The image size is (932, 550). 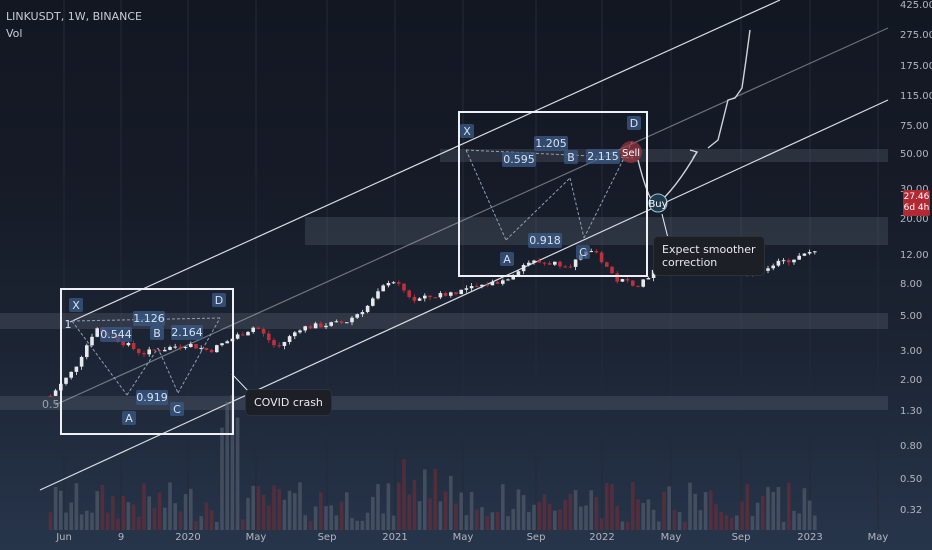 What do you see at coordinates (916, 208) in the screenshot?
I see `countdown: 6d 4h` at bounding box center [916, 208].